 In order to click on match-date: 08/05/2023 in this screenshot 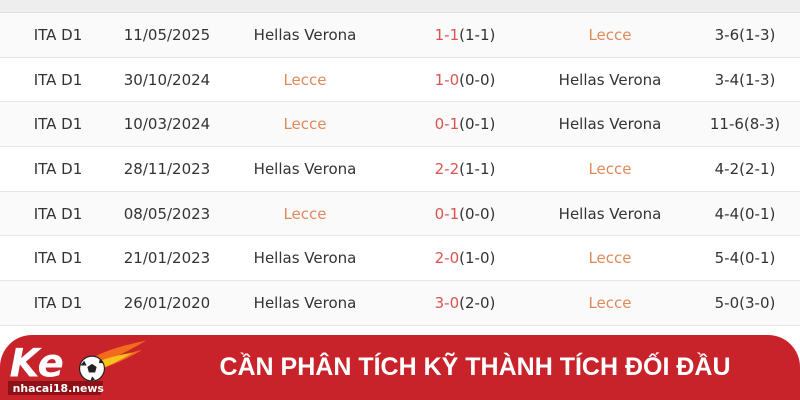, I will do `click(167, 213)`.